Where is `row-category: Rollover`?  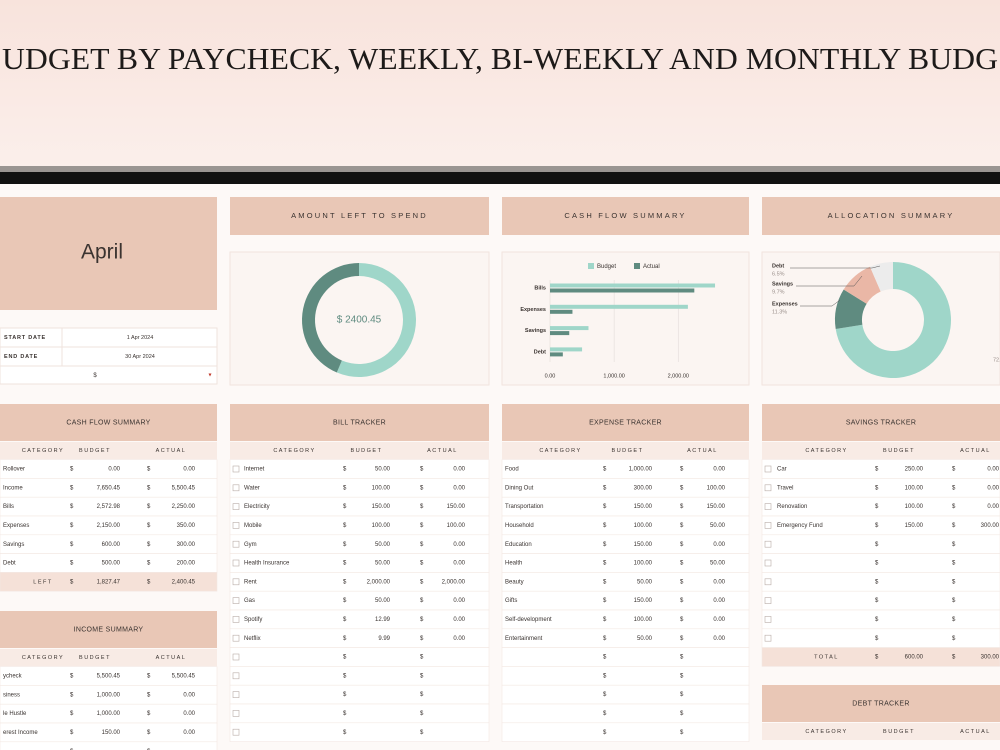
row-category: Rollover is located at coordinates (14, 470).